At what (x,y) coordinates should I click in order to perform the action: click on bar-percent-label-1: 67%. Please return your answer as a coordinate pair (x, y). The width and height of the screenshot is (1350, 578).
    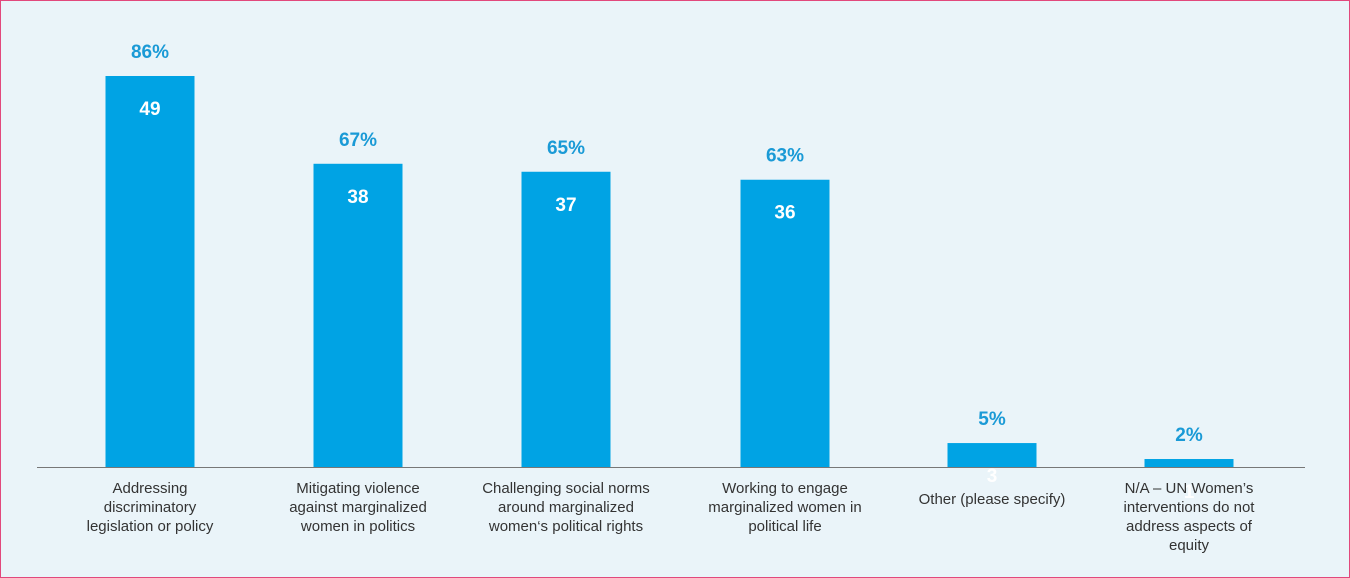
    Looking at the image, I should click on (358, 140).